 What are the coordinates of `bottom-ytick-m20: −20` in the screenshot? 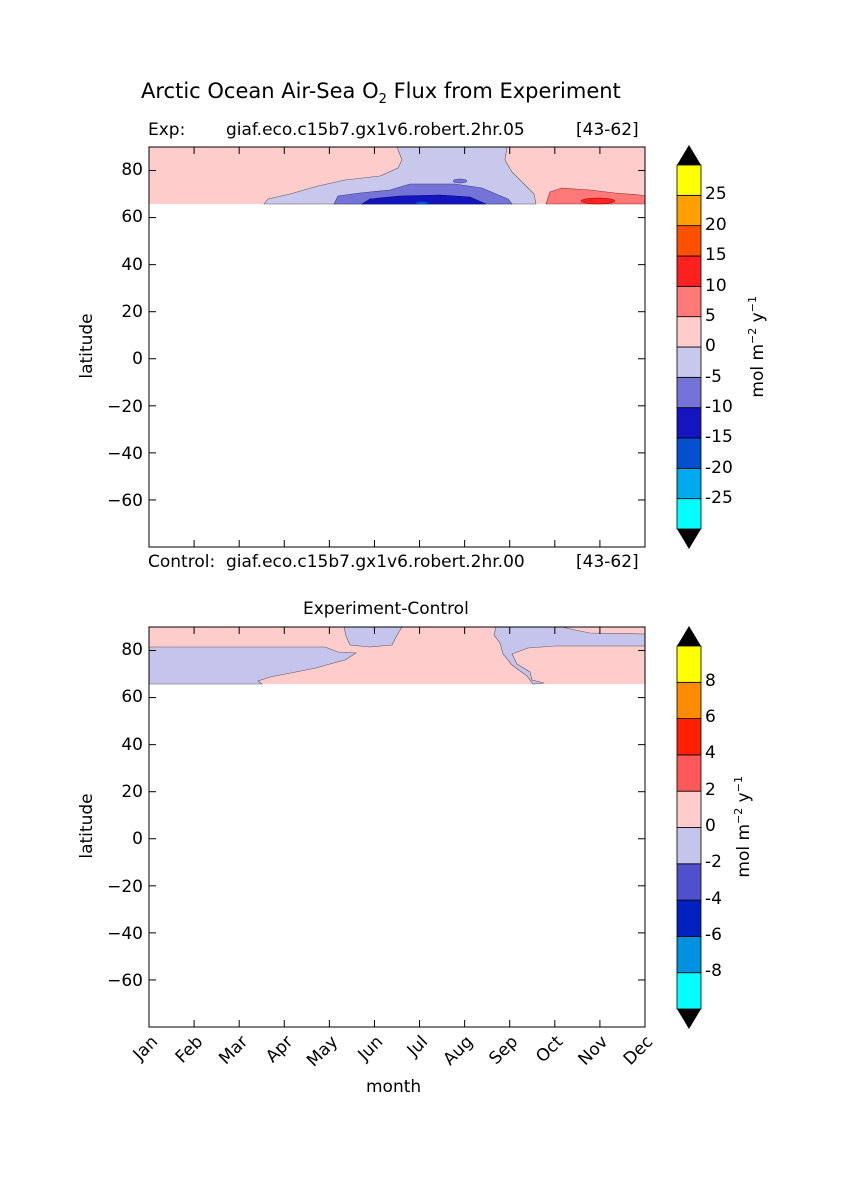 It's located at (125, 887).